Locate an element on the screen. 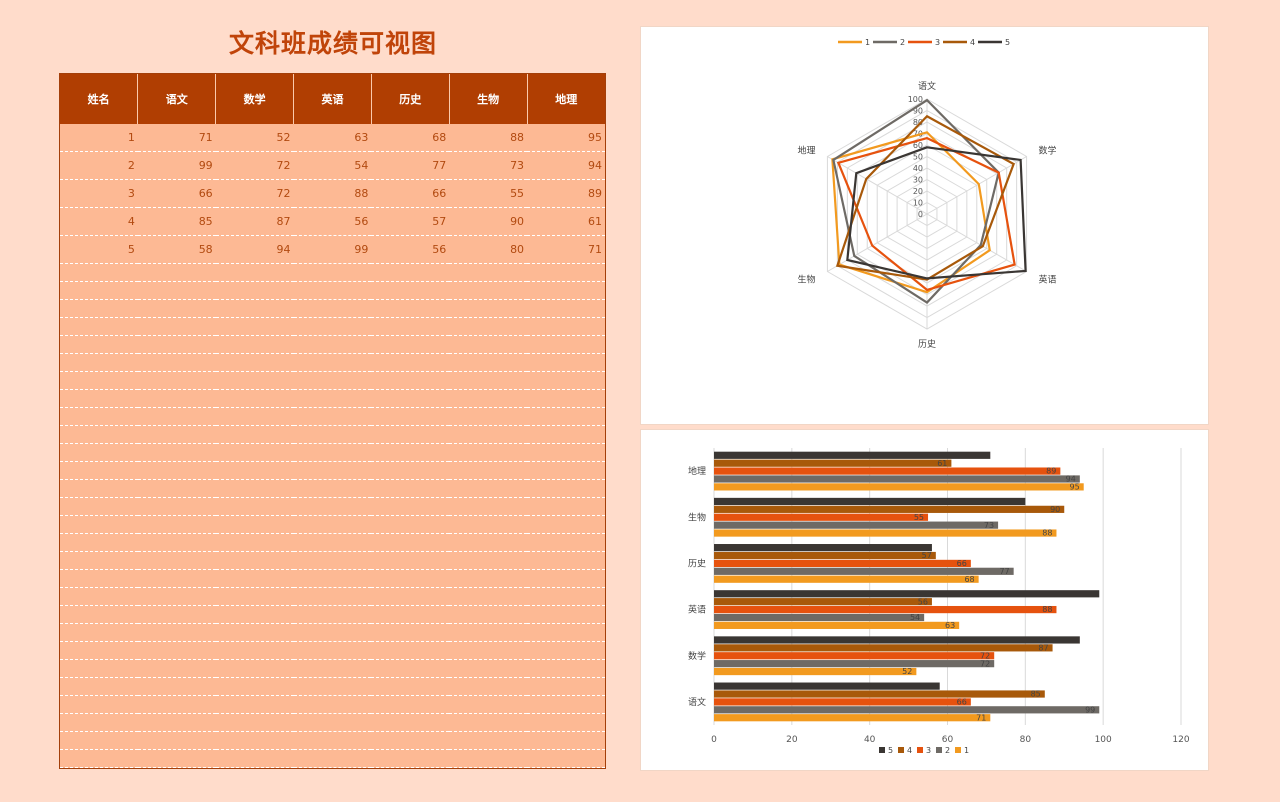 Image resolution: width=1280 pixels, height=802 pixels. bar-data-label: 57 is located at coordinates (927, 555).